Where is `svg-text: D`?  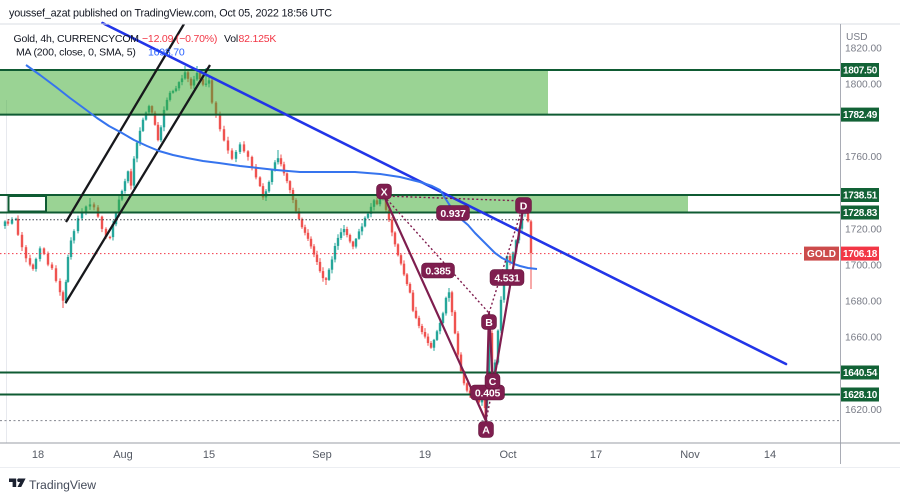 svg-text: D is located at coordinates (524, 206).